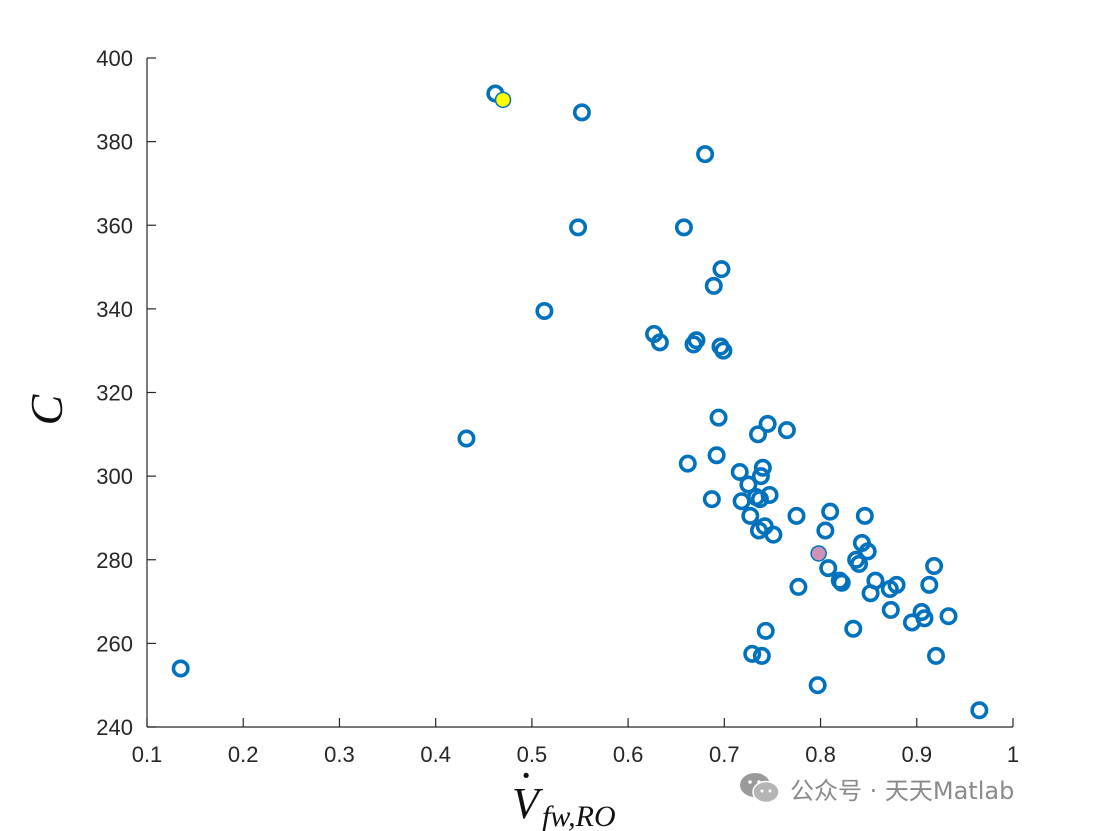  I want to click on watermark: 公众号 · 天天Matlab, so click(876, 788).